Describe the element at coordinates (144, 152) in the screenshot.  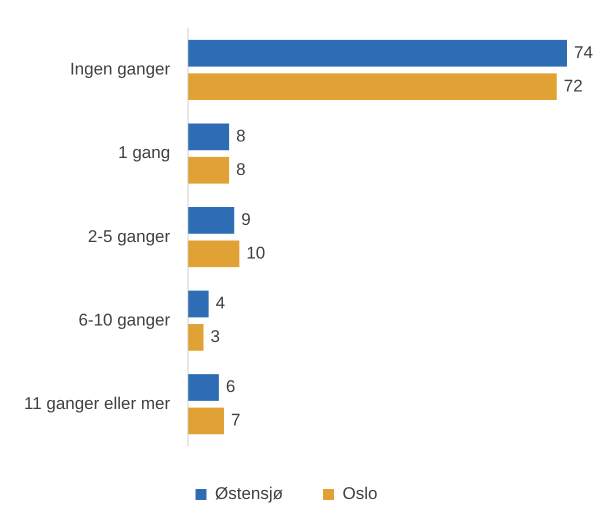
I see `y-tick-label: 1 gang` at that location.